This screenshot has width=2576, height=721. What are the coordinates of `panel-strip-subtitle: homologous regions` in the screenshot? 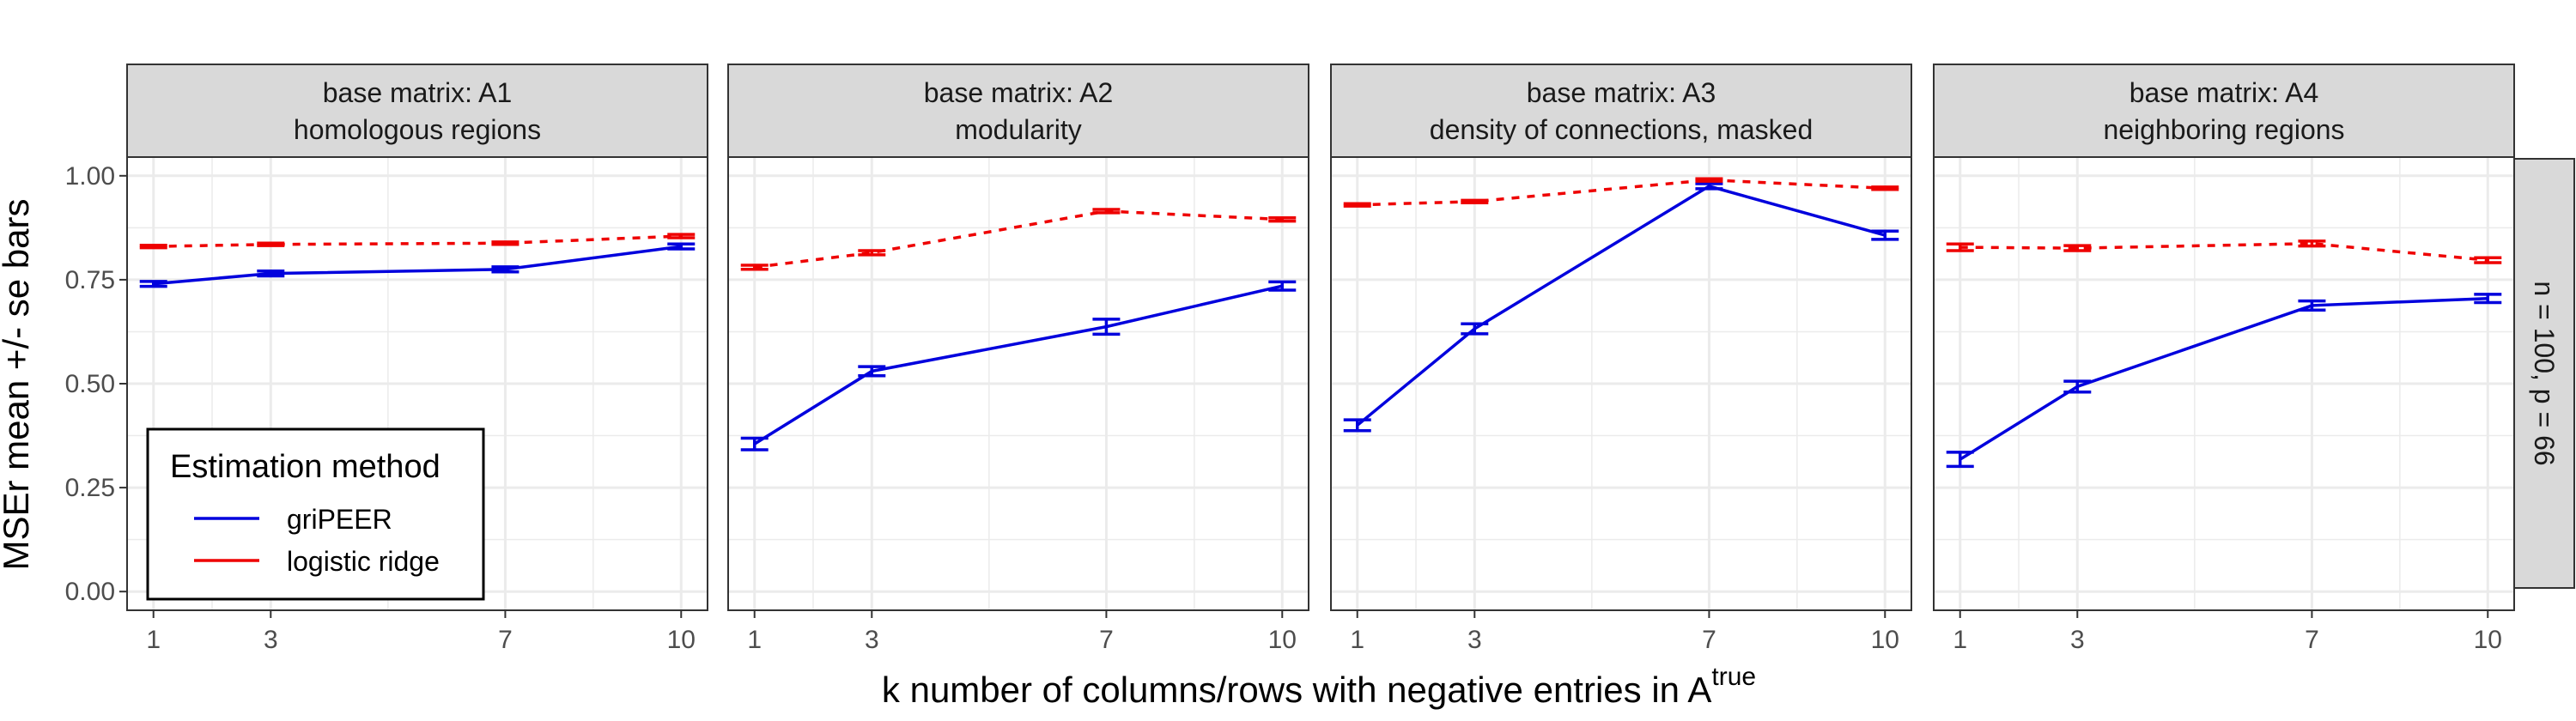 It's located at (418, 129).